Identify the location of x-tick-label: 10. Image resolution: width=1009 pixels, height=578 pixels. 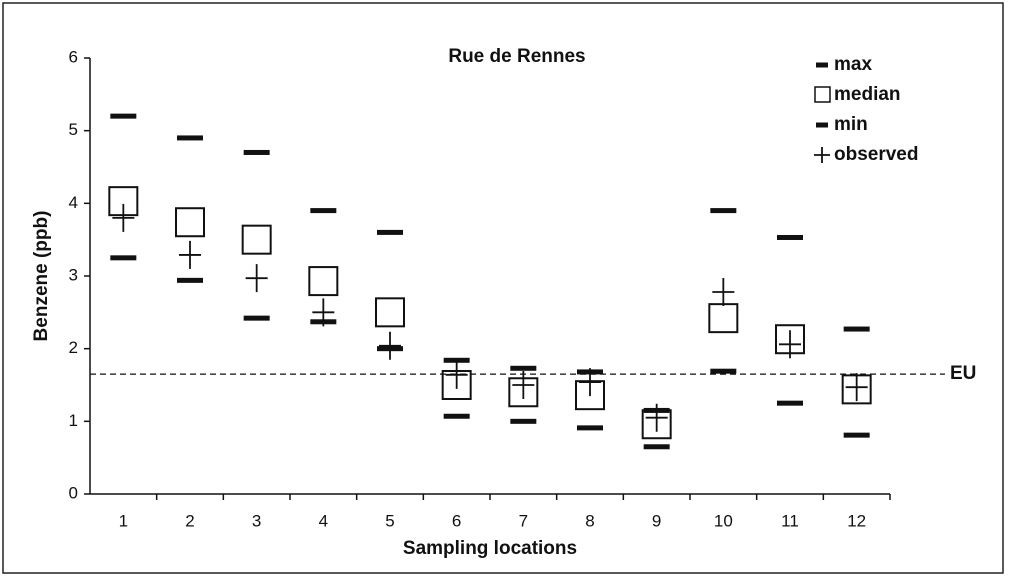
(723, 520).